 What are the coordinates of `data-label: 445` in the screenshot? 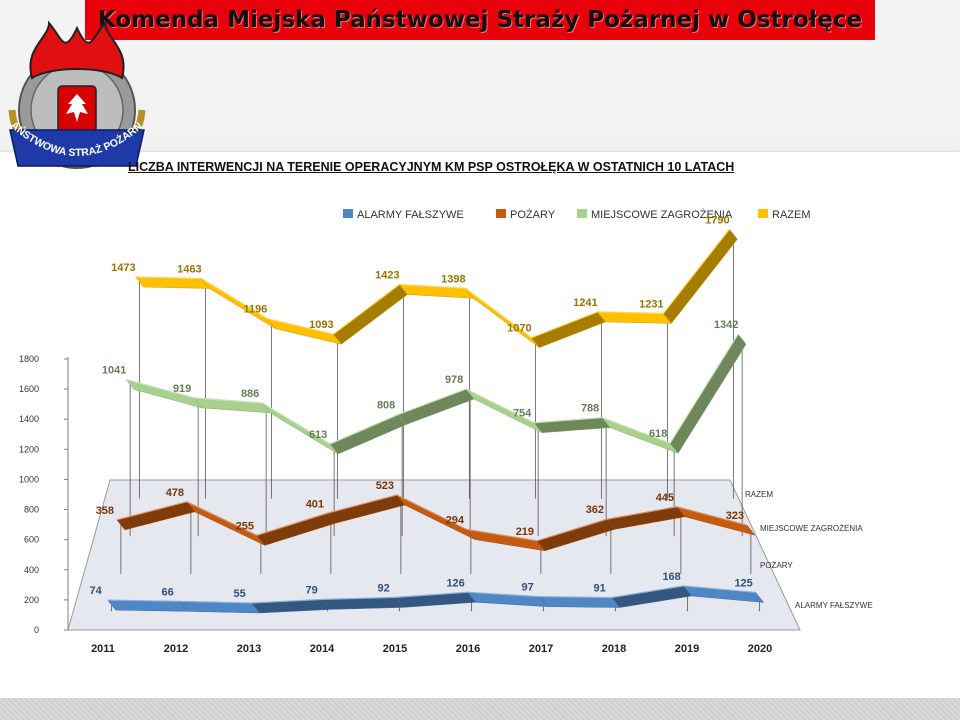 It's located at (665, 498).